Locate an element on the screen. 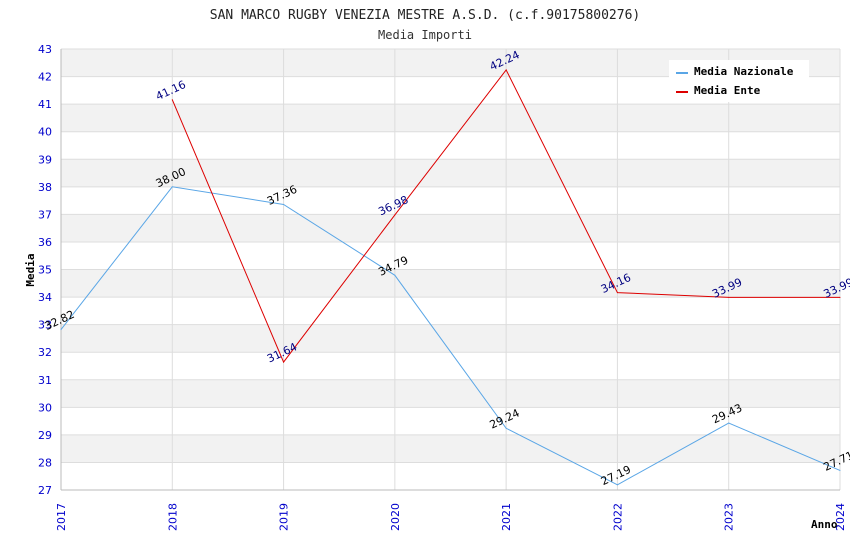 The height and width of the screenshot is (550, 850). y-tick-label: 41 is located at coordinates (45, 104).